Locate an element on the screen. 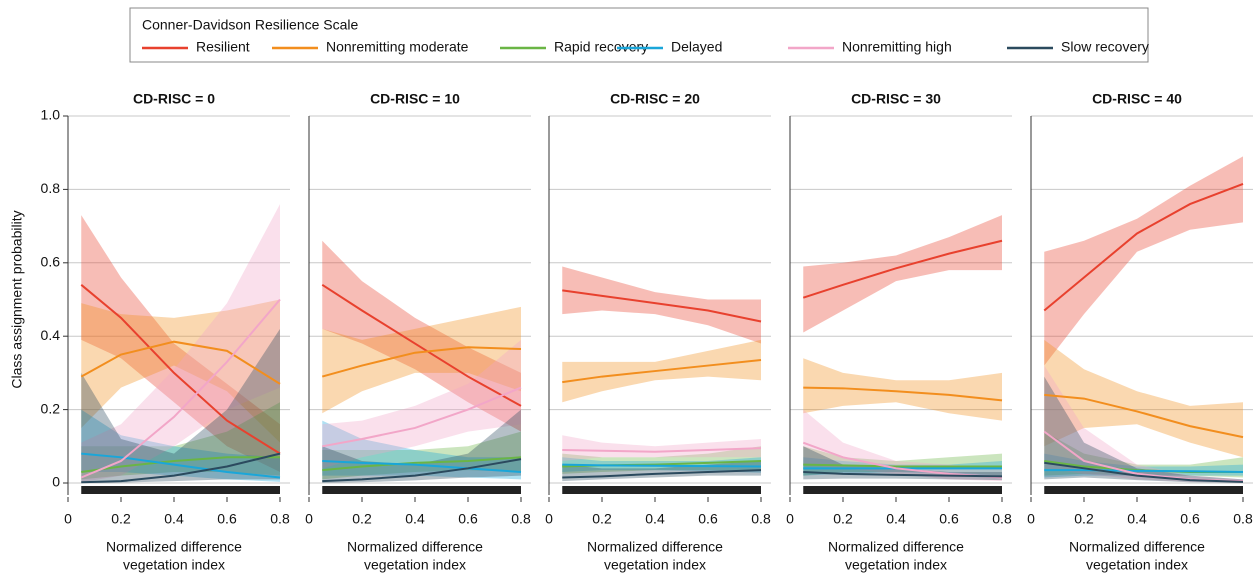 This screenshot has height=583, width=1260. legend-label: Rapid recovery is located at coordinates (601, 47).